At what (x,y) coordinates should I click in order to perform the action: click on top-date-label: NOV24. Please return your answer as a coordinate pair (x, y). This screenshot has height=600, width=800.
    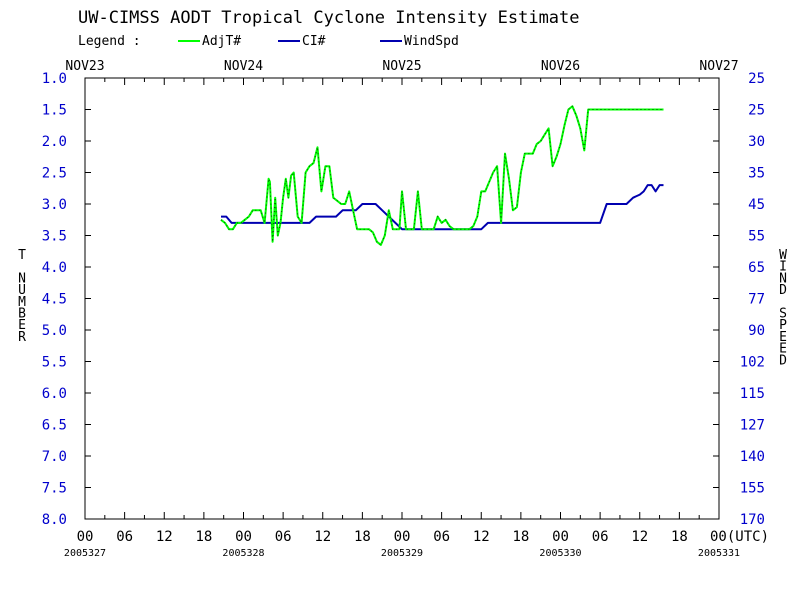
    Looking at the image, I should click on (243, 66).